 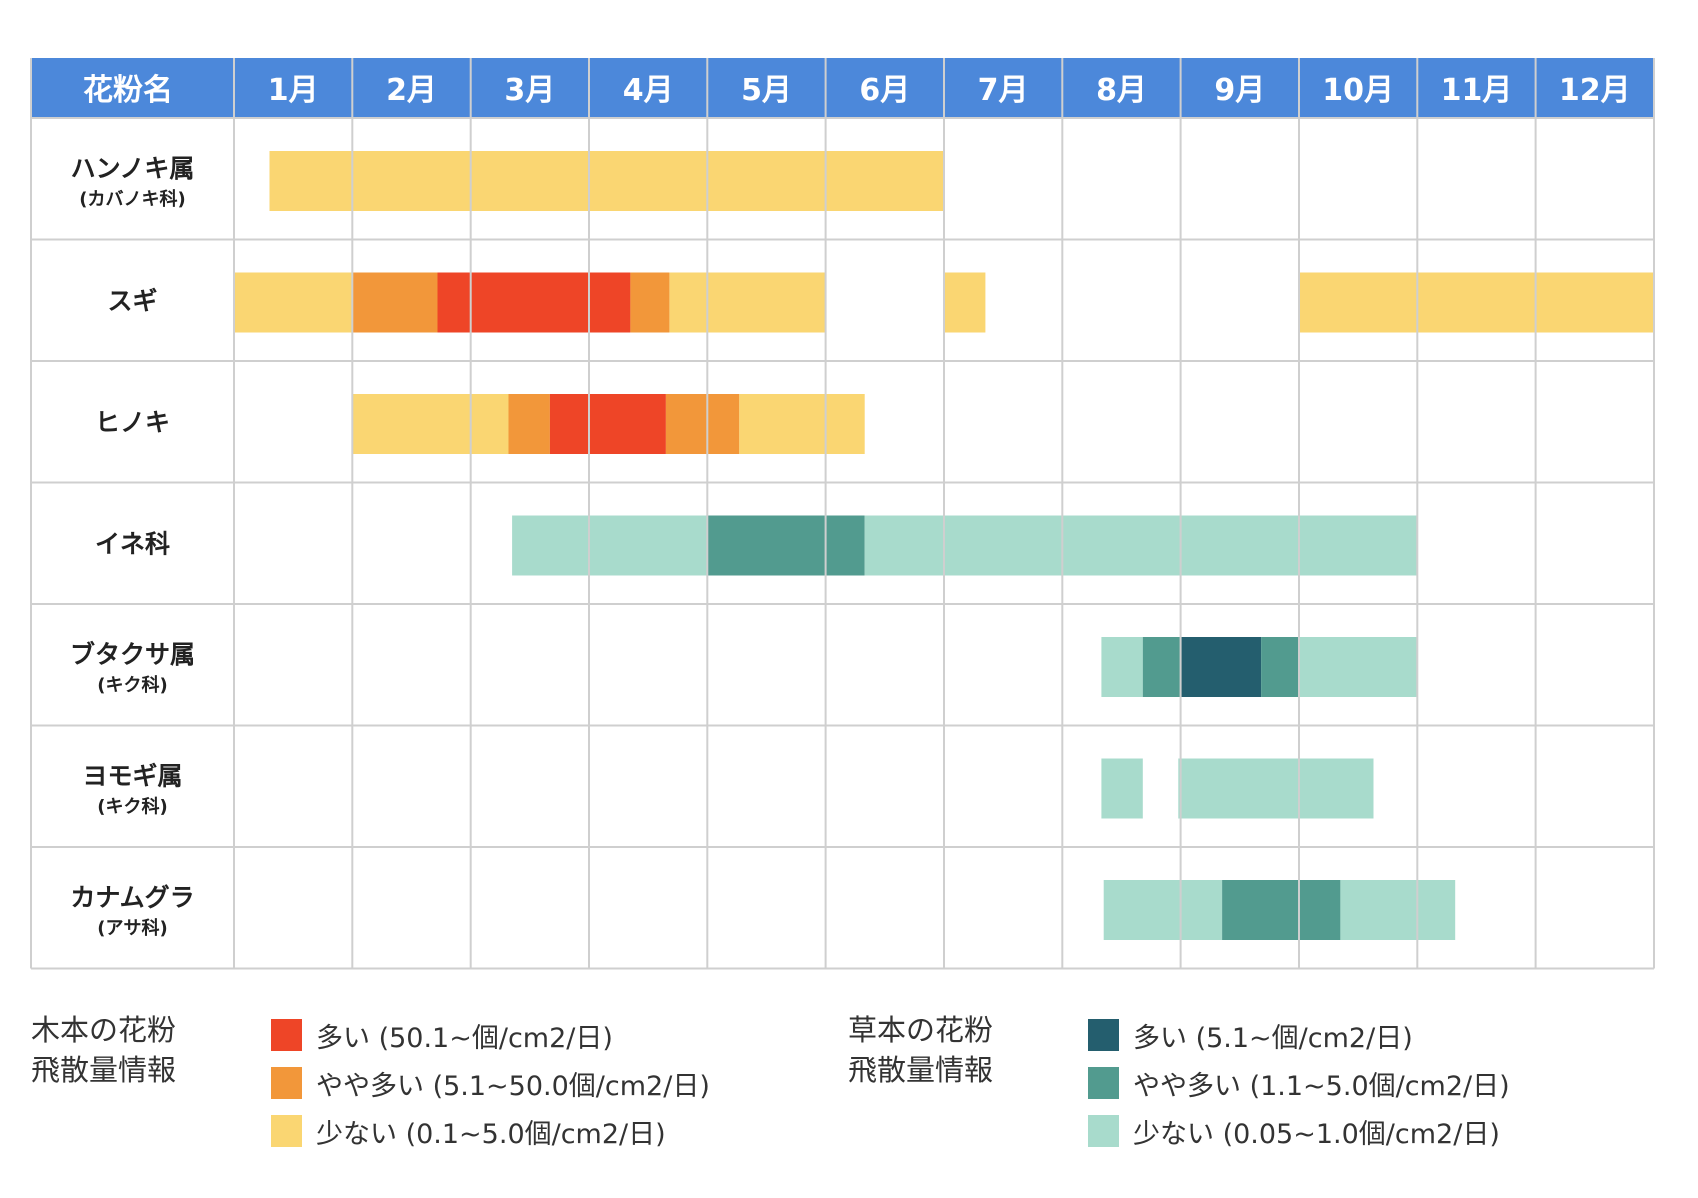 What do you see at coordinates (1003, 90) in the screenshot?
I see `header-month-label: 7月` at bounding box center [1003, 90].